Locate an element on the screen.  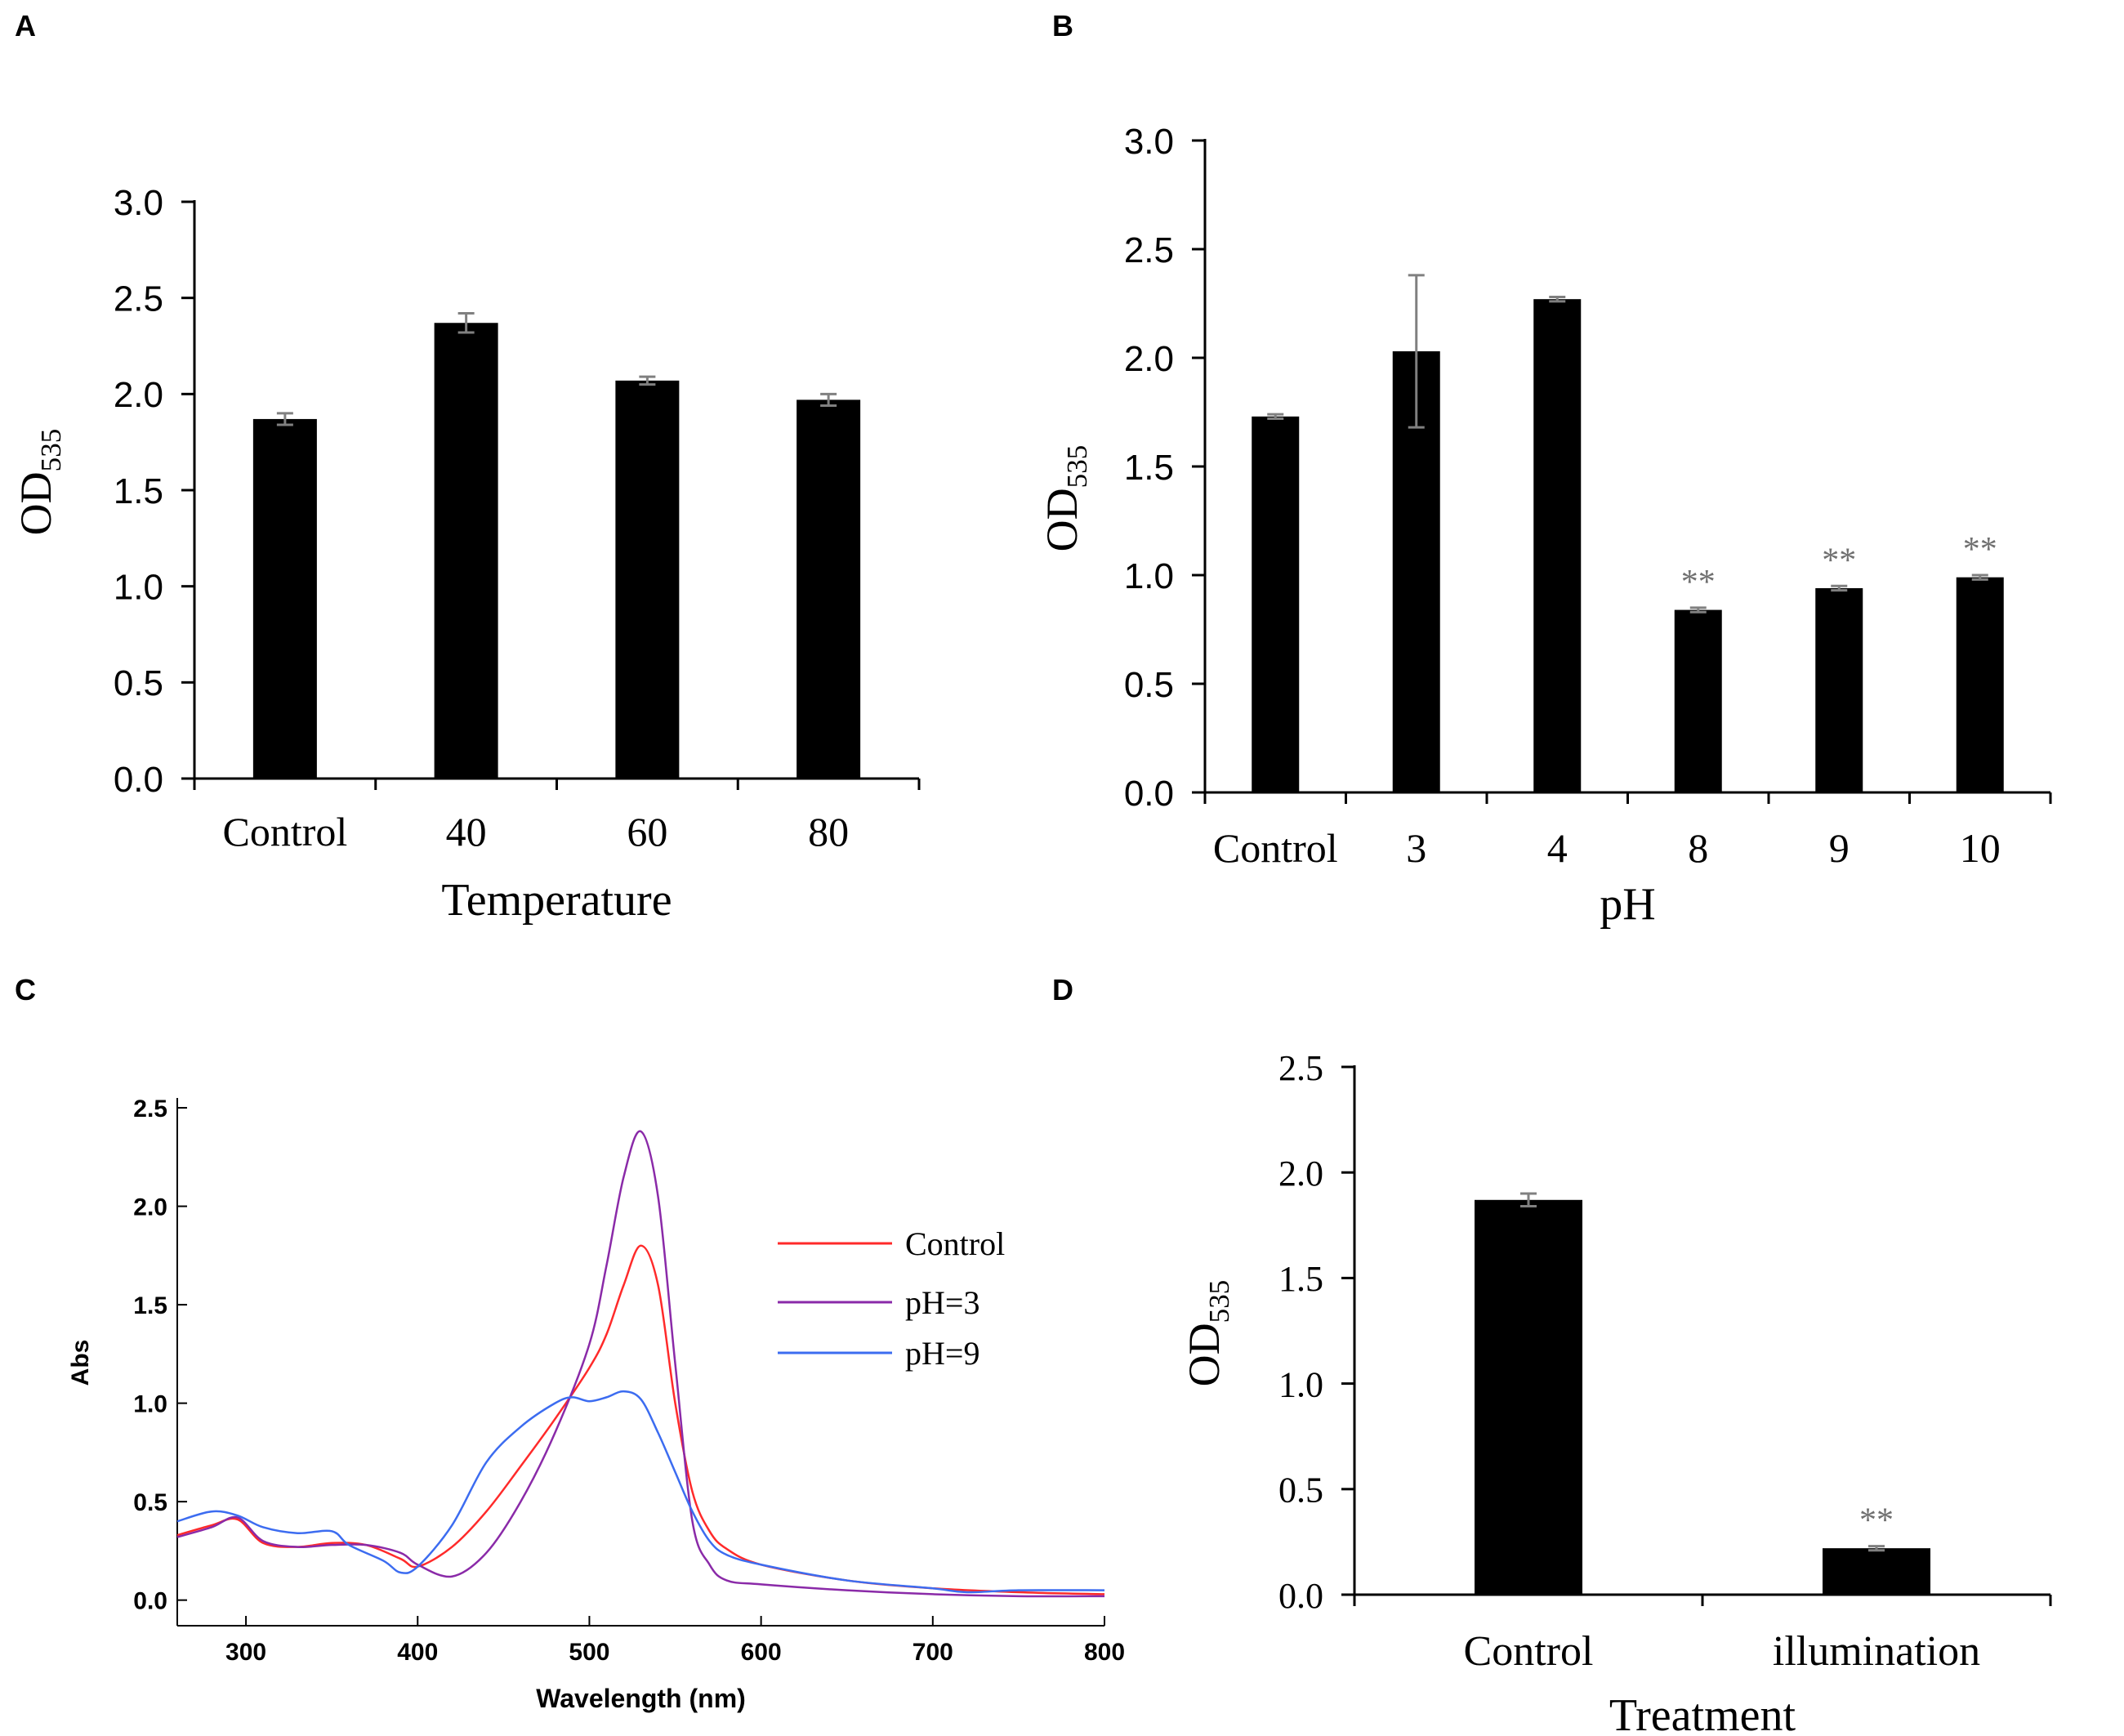
x-axis-title: Treatment is located at coordinates (1702, 1713).